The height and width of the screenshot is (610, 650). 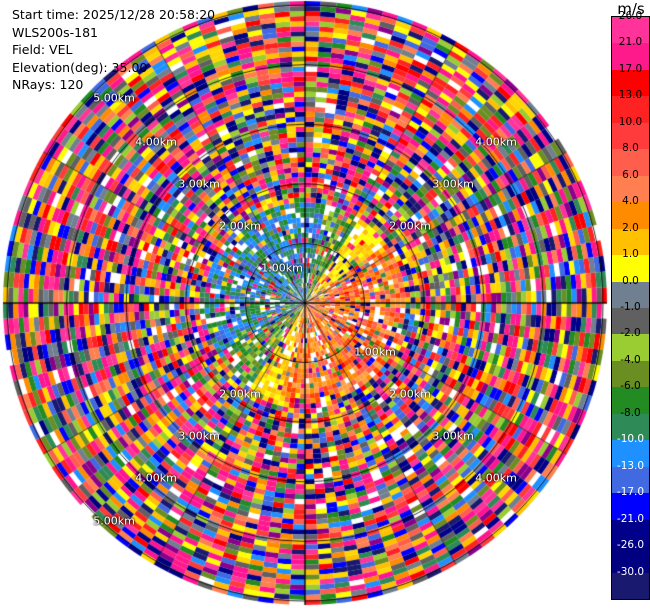 I want to click on field-text: Field: VEL, so click(x=42, y=49).